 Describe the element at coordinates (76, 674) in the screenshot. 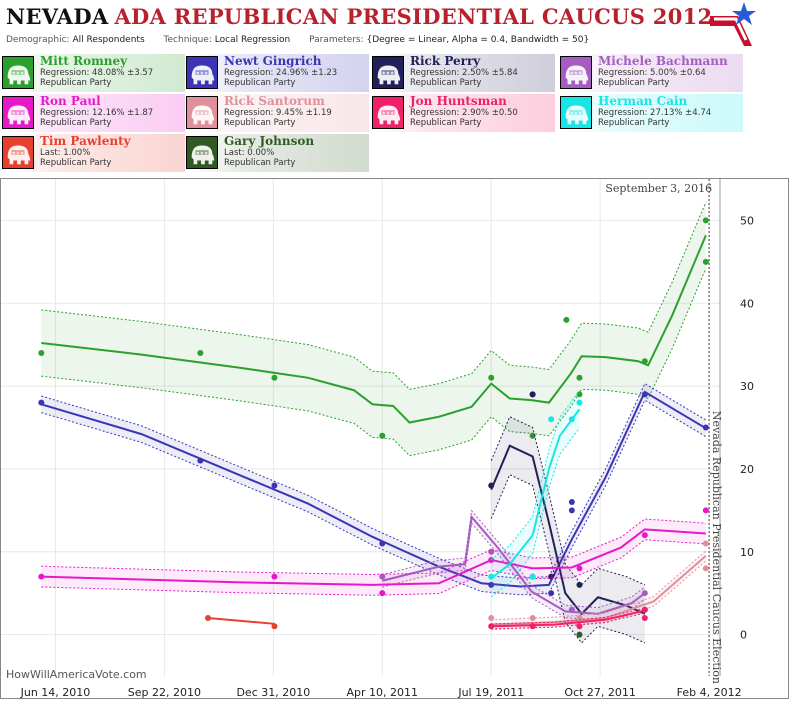

I see `watermark: HowWillAmericaVote.com` at that location.